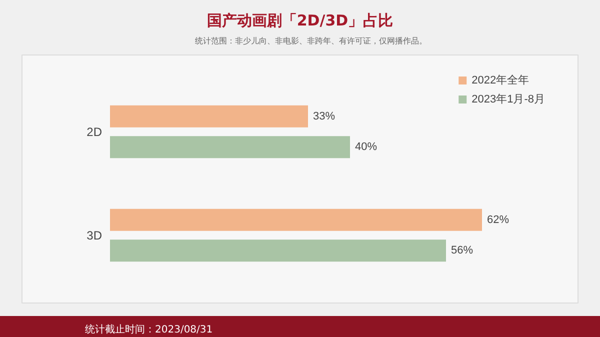 The height and width of the screenshot is (337, 600). What do you see at coordinates (311, 41) in the screenshot?
I see `chart-subtitle: 统计范围：非少儿向、非电影、非跨年、有许可证，仅网播作品。` at bounding box center [311, 41].